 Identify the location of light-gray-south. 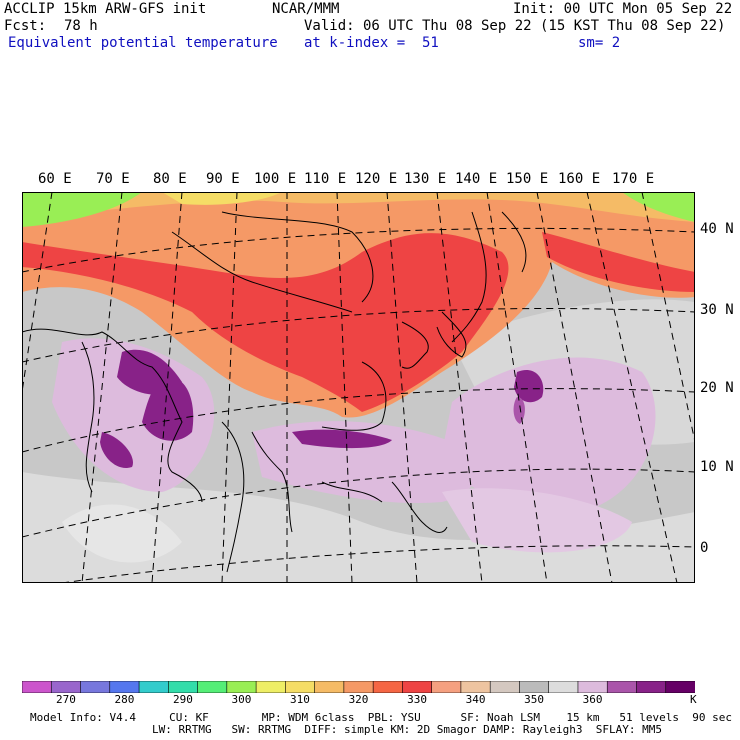
(358, 527).